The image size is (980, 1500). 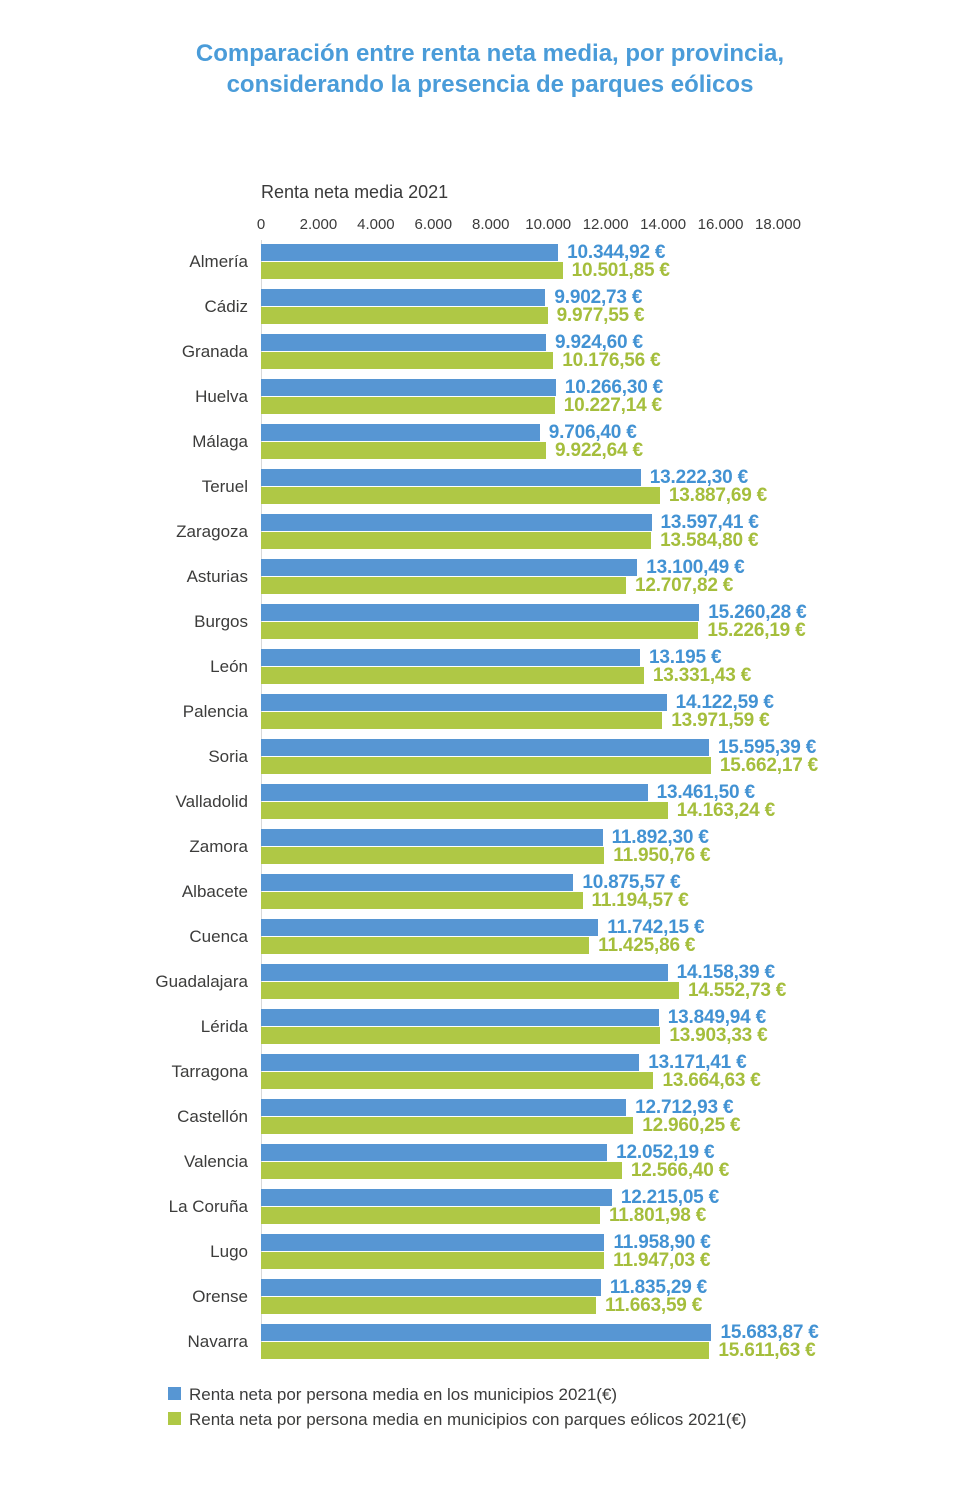 What do you see at coordinates (620, 1170) in the screenshot?
I see `bar-line-green: 12.566,40 €` at bounding box center [620, 1170].